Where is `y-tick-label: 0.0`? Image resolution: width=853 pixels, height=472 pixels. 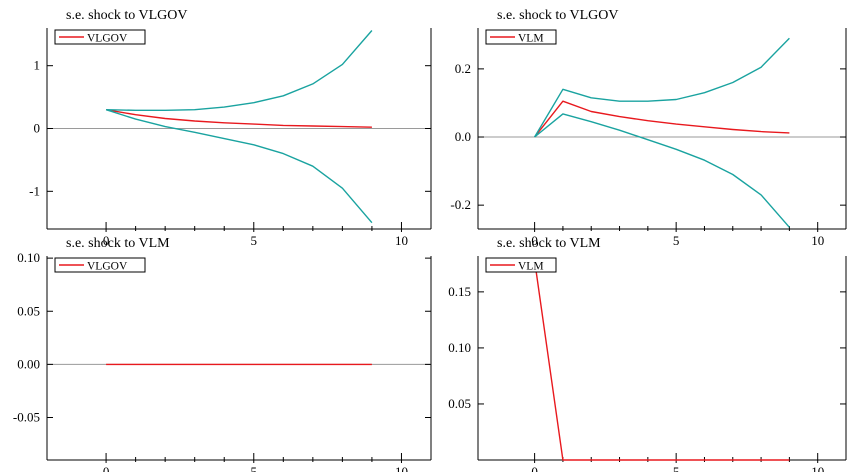
y-tick-label: 0.0 is located at coordinates (463, 136).